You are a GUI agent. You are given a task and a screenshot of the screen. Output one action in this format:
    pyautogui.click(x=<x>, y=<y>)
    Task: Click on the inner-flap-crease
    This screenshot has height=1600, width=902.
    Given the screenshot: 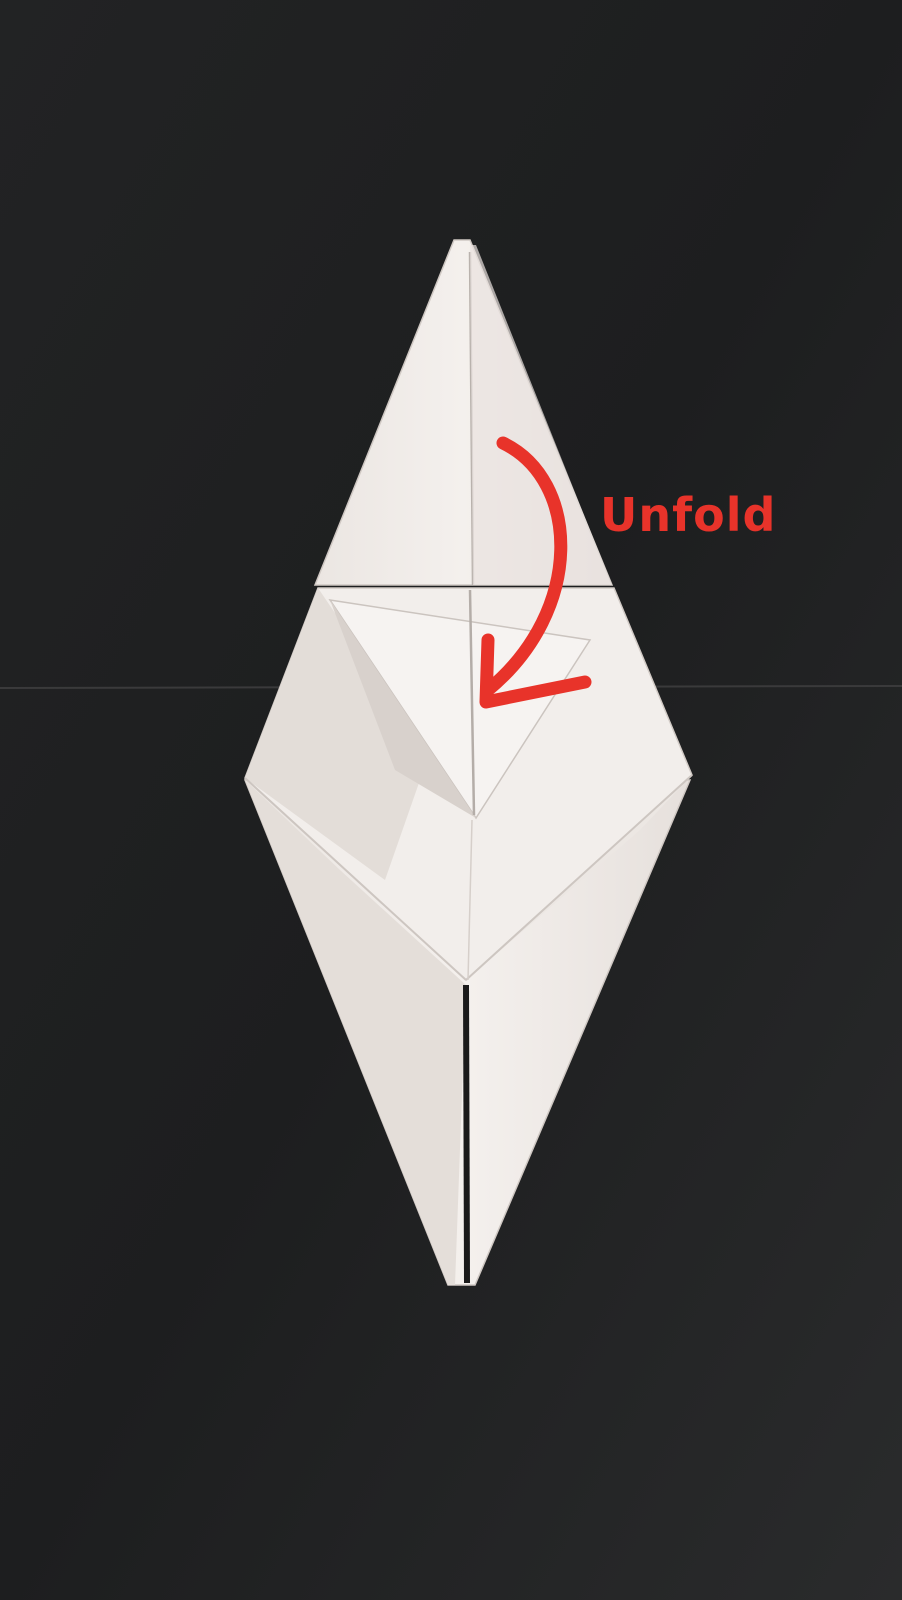 What is the action you would take?
    pyautogui.click(x=472, y=702)
    